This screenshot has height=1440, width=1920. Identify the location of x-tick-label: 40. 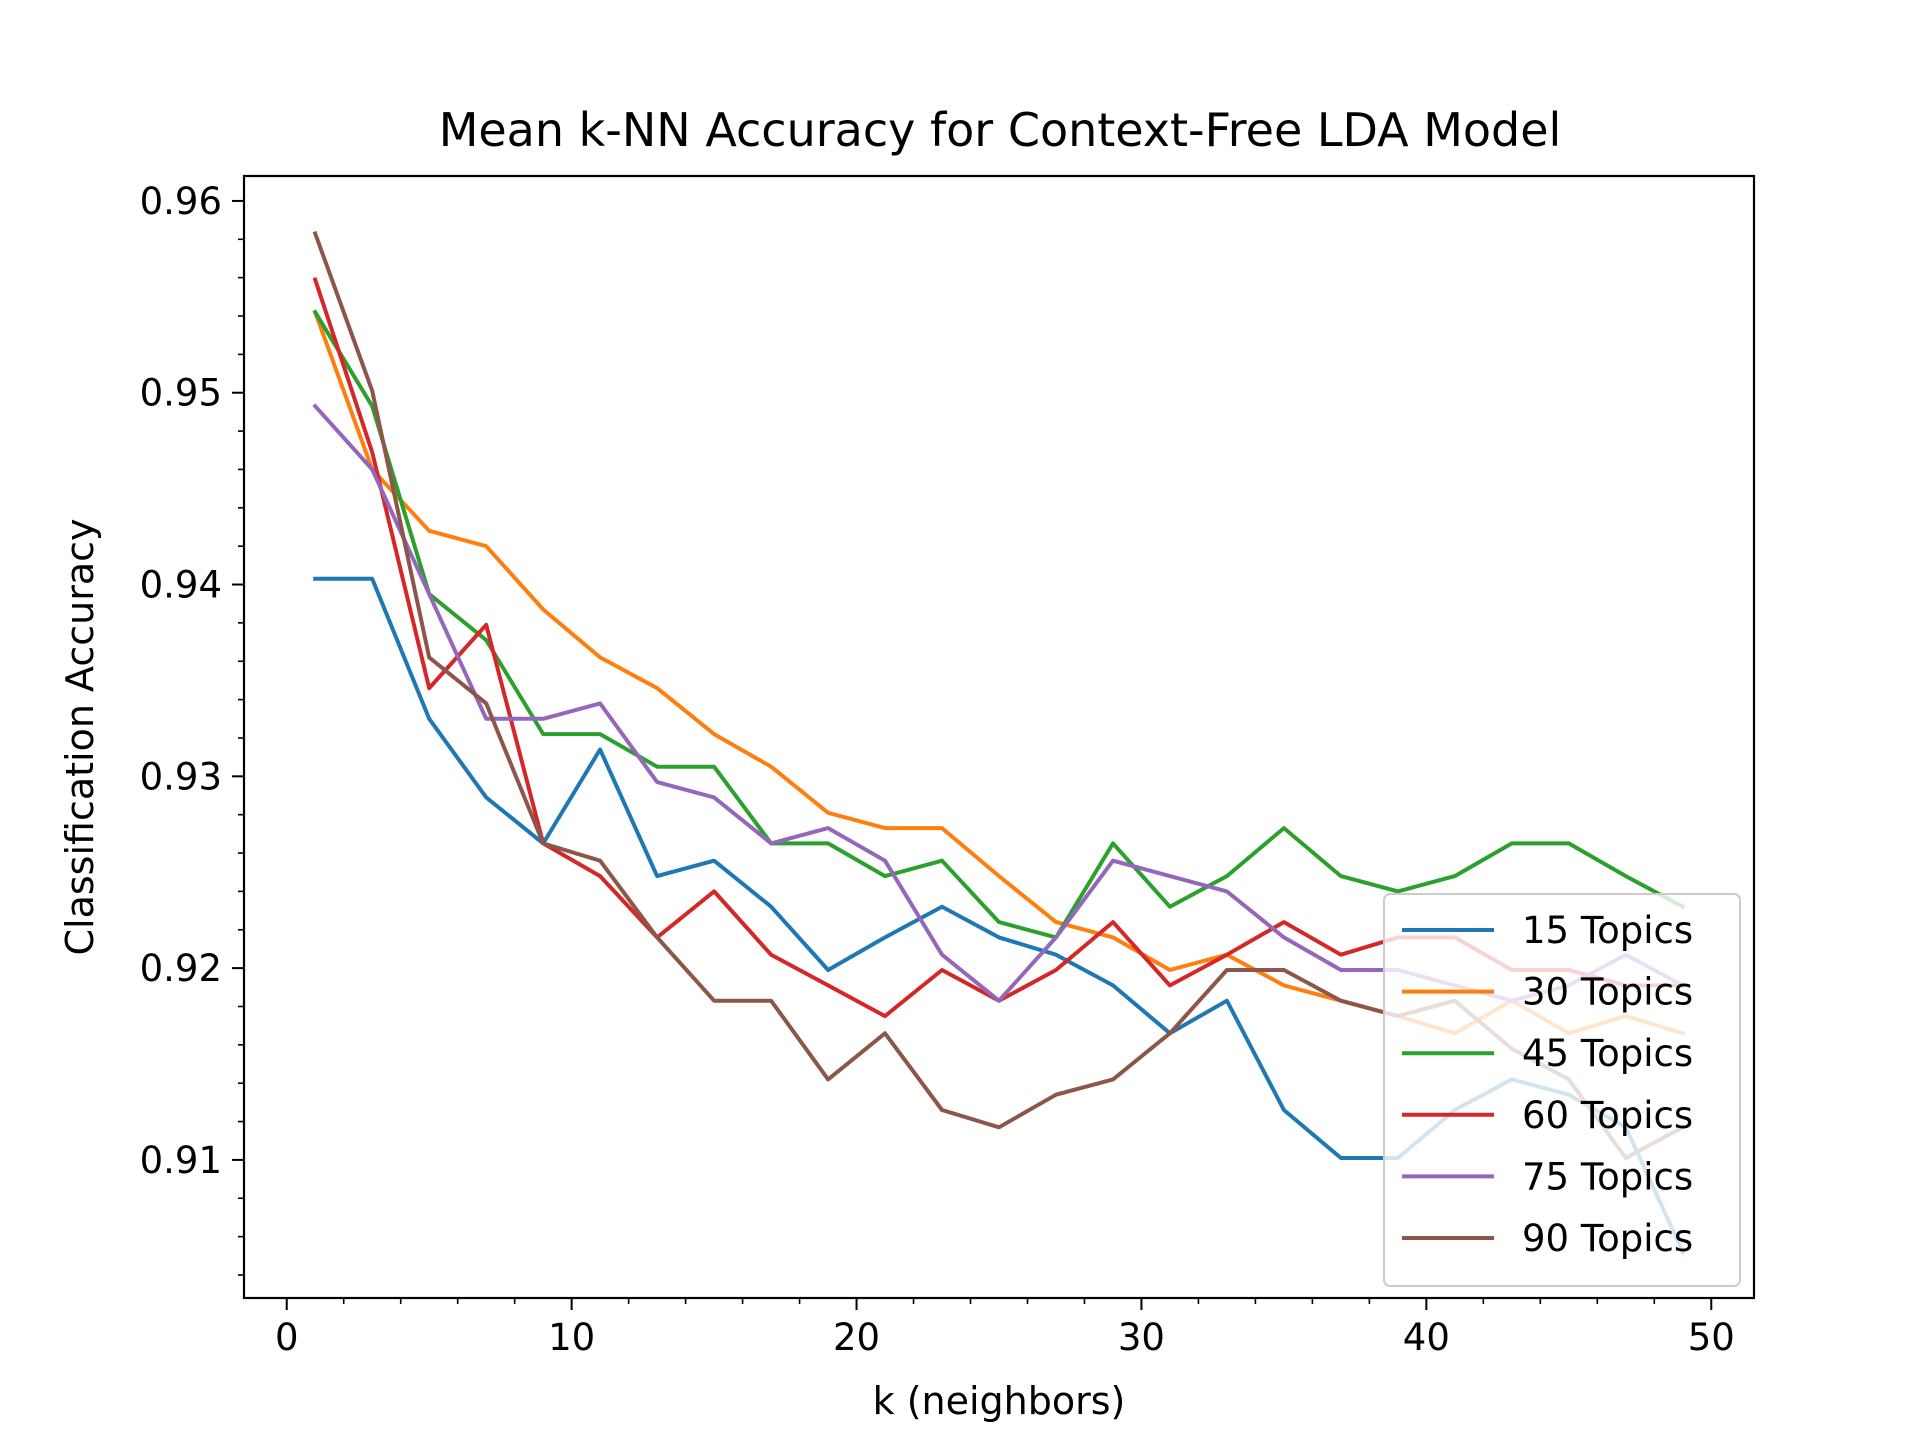
(1426, 1337).